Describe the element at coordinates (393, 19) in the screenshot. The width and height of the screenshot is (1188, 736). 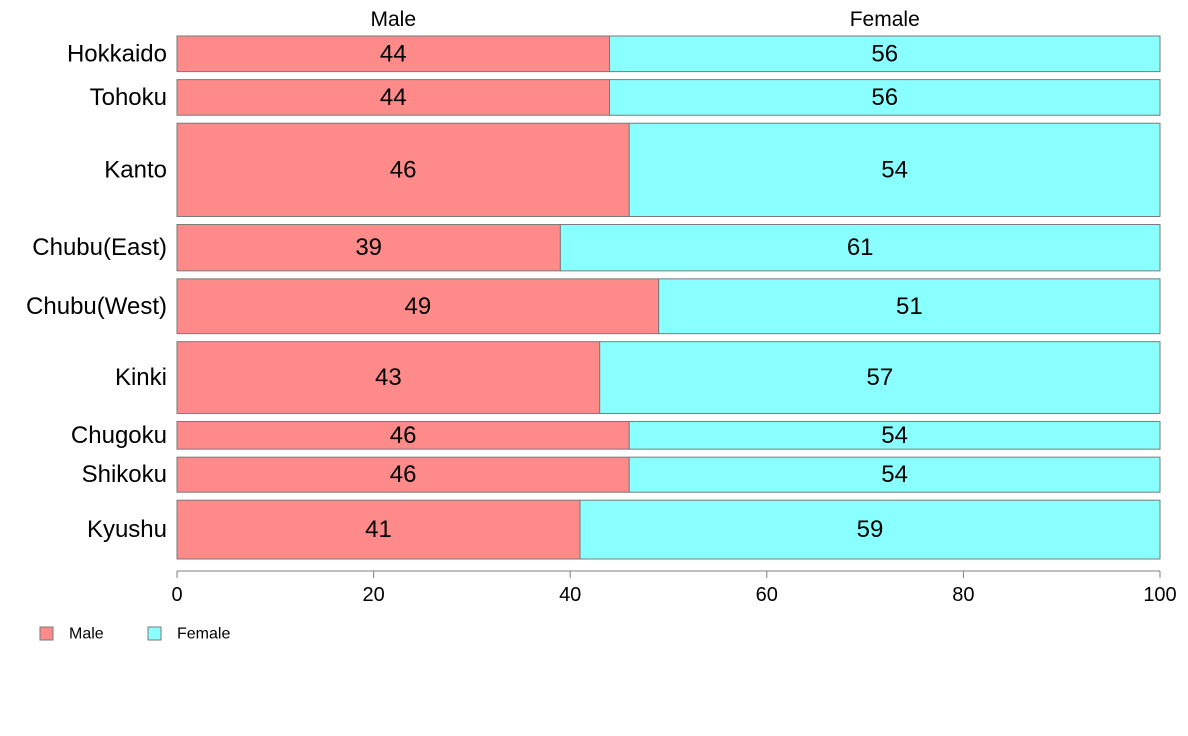
I see `column-header-male: Male` at that location.